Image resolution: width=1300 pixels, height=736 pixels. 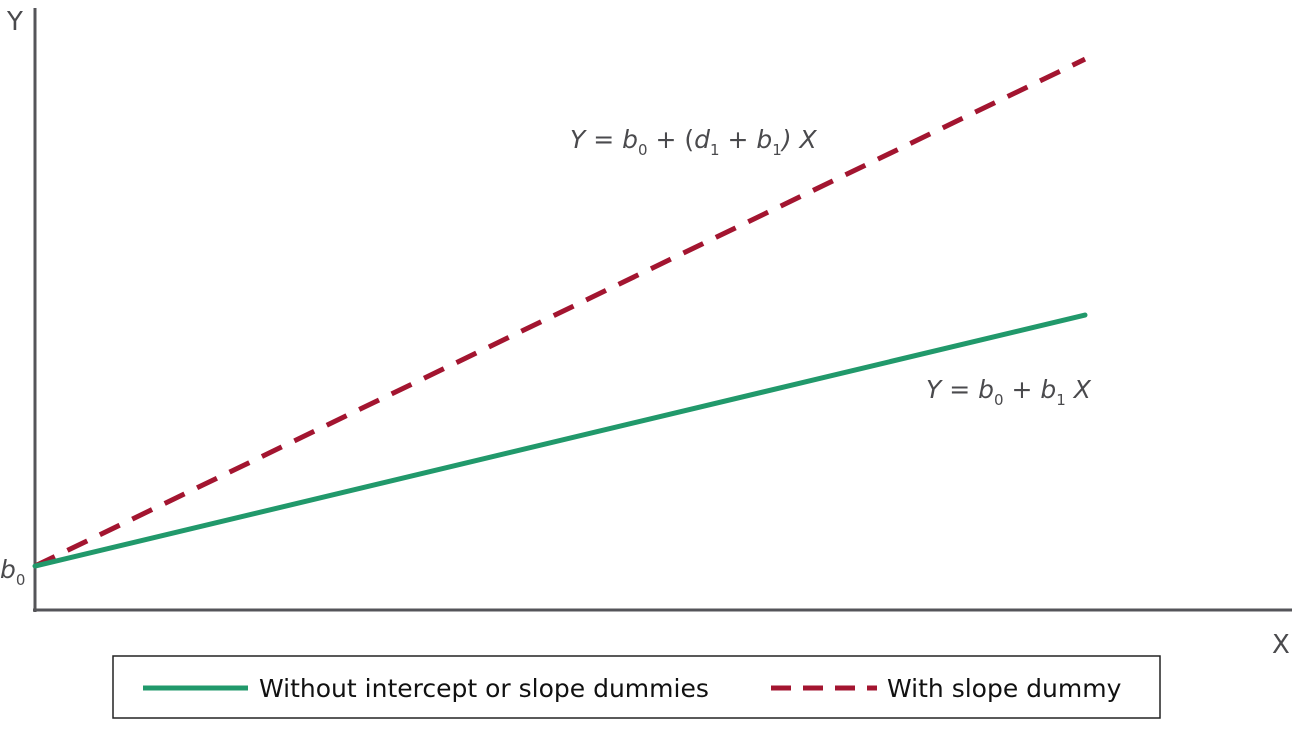 I want to click on equation-part: d, so click(x=702, y=139).